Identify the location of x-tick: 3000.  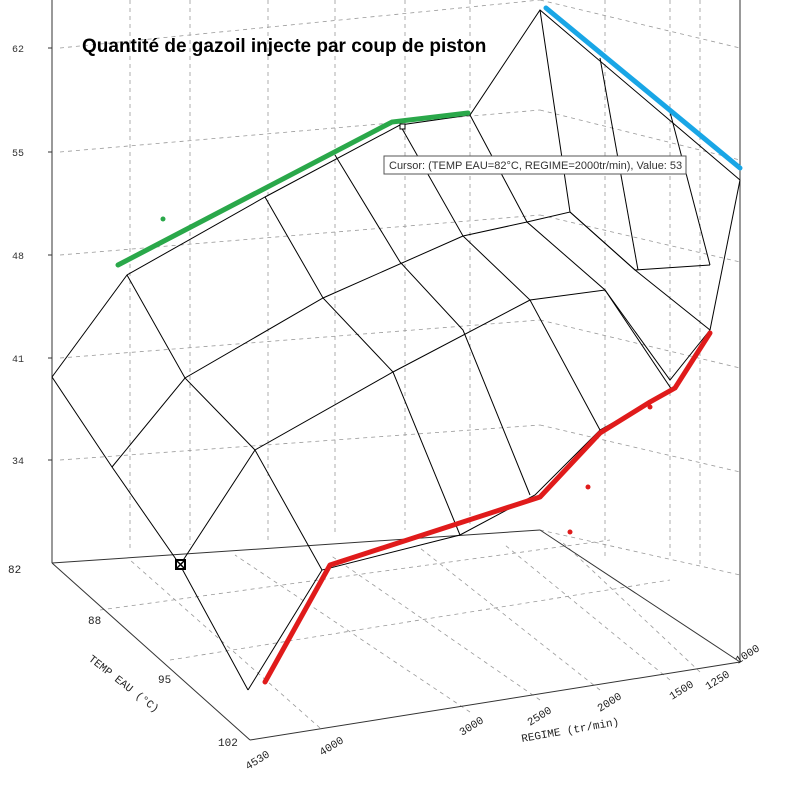
(472, 727).